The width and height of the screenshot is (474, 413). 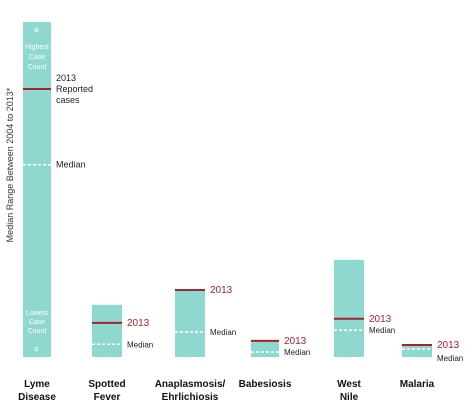 I want to click on lowest-case-count-label: Case, so click(x=37, y=322).